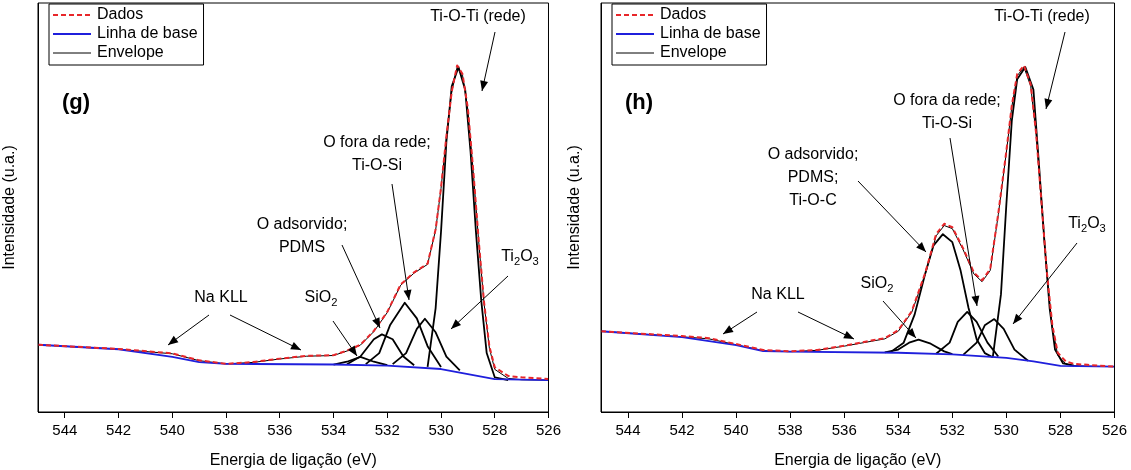 The image size is (1131, 470). I want to click on annotation: O adsorvido; PDMS, so click(302, 235).